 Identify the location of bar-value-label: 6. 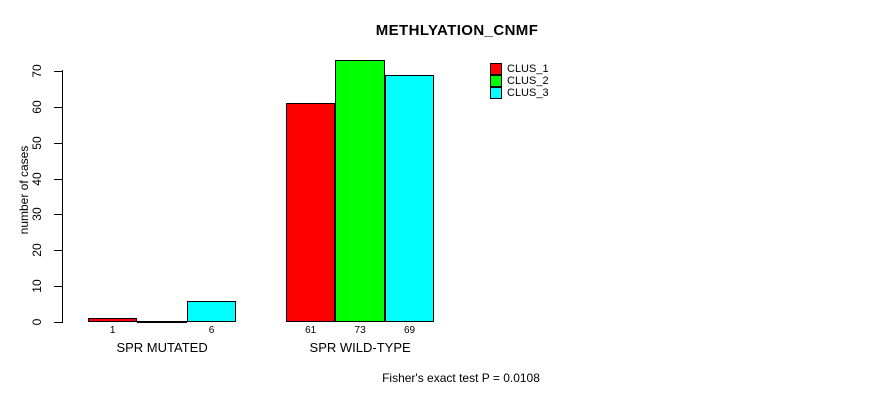
(211, 330).